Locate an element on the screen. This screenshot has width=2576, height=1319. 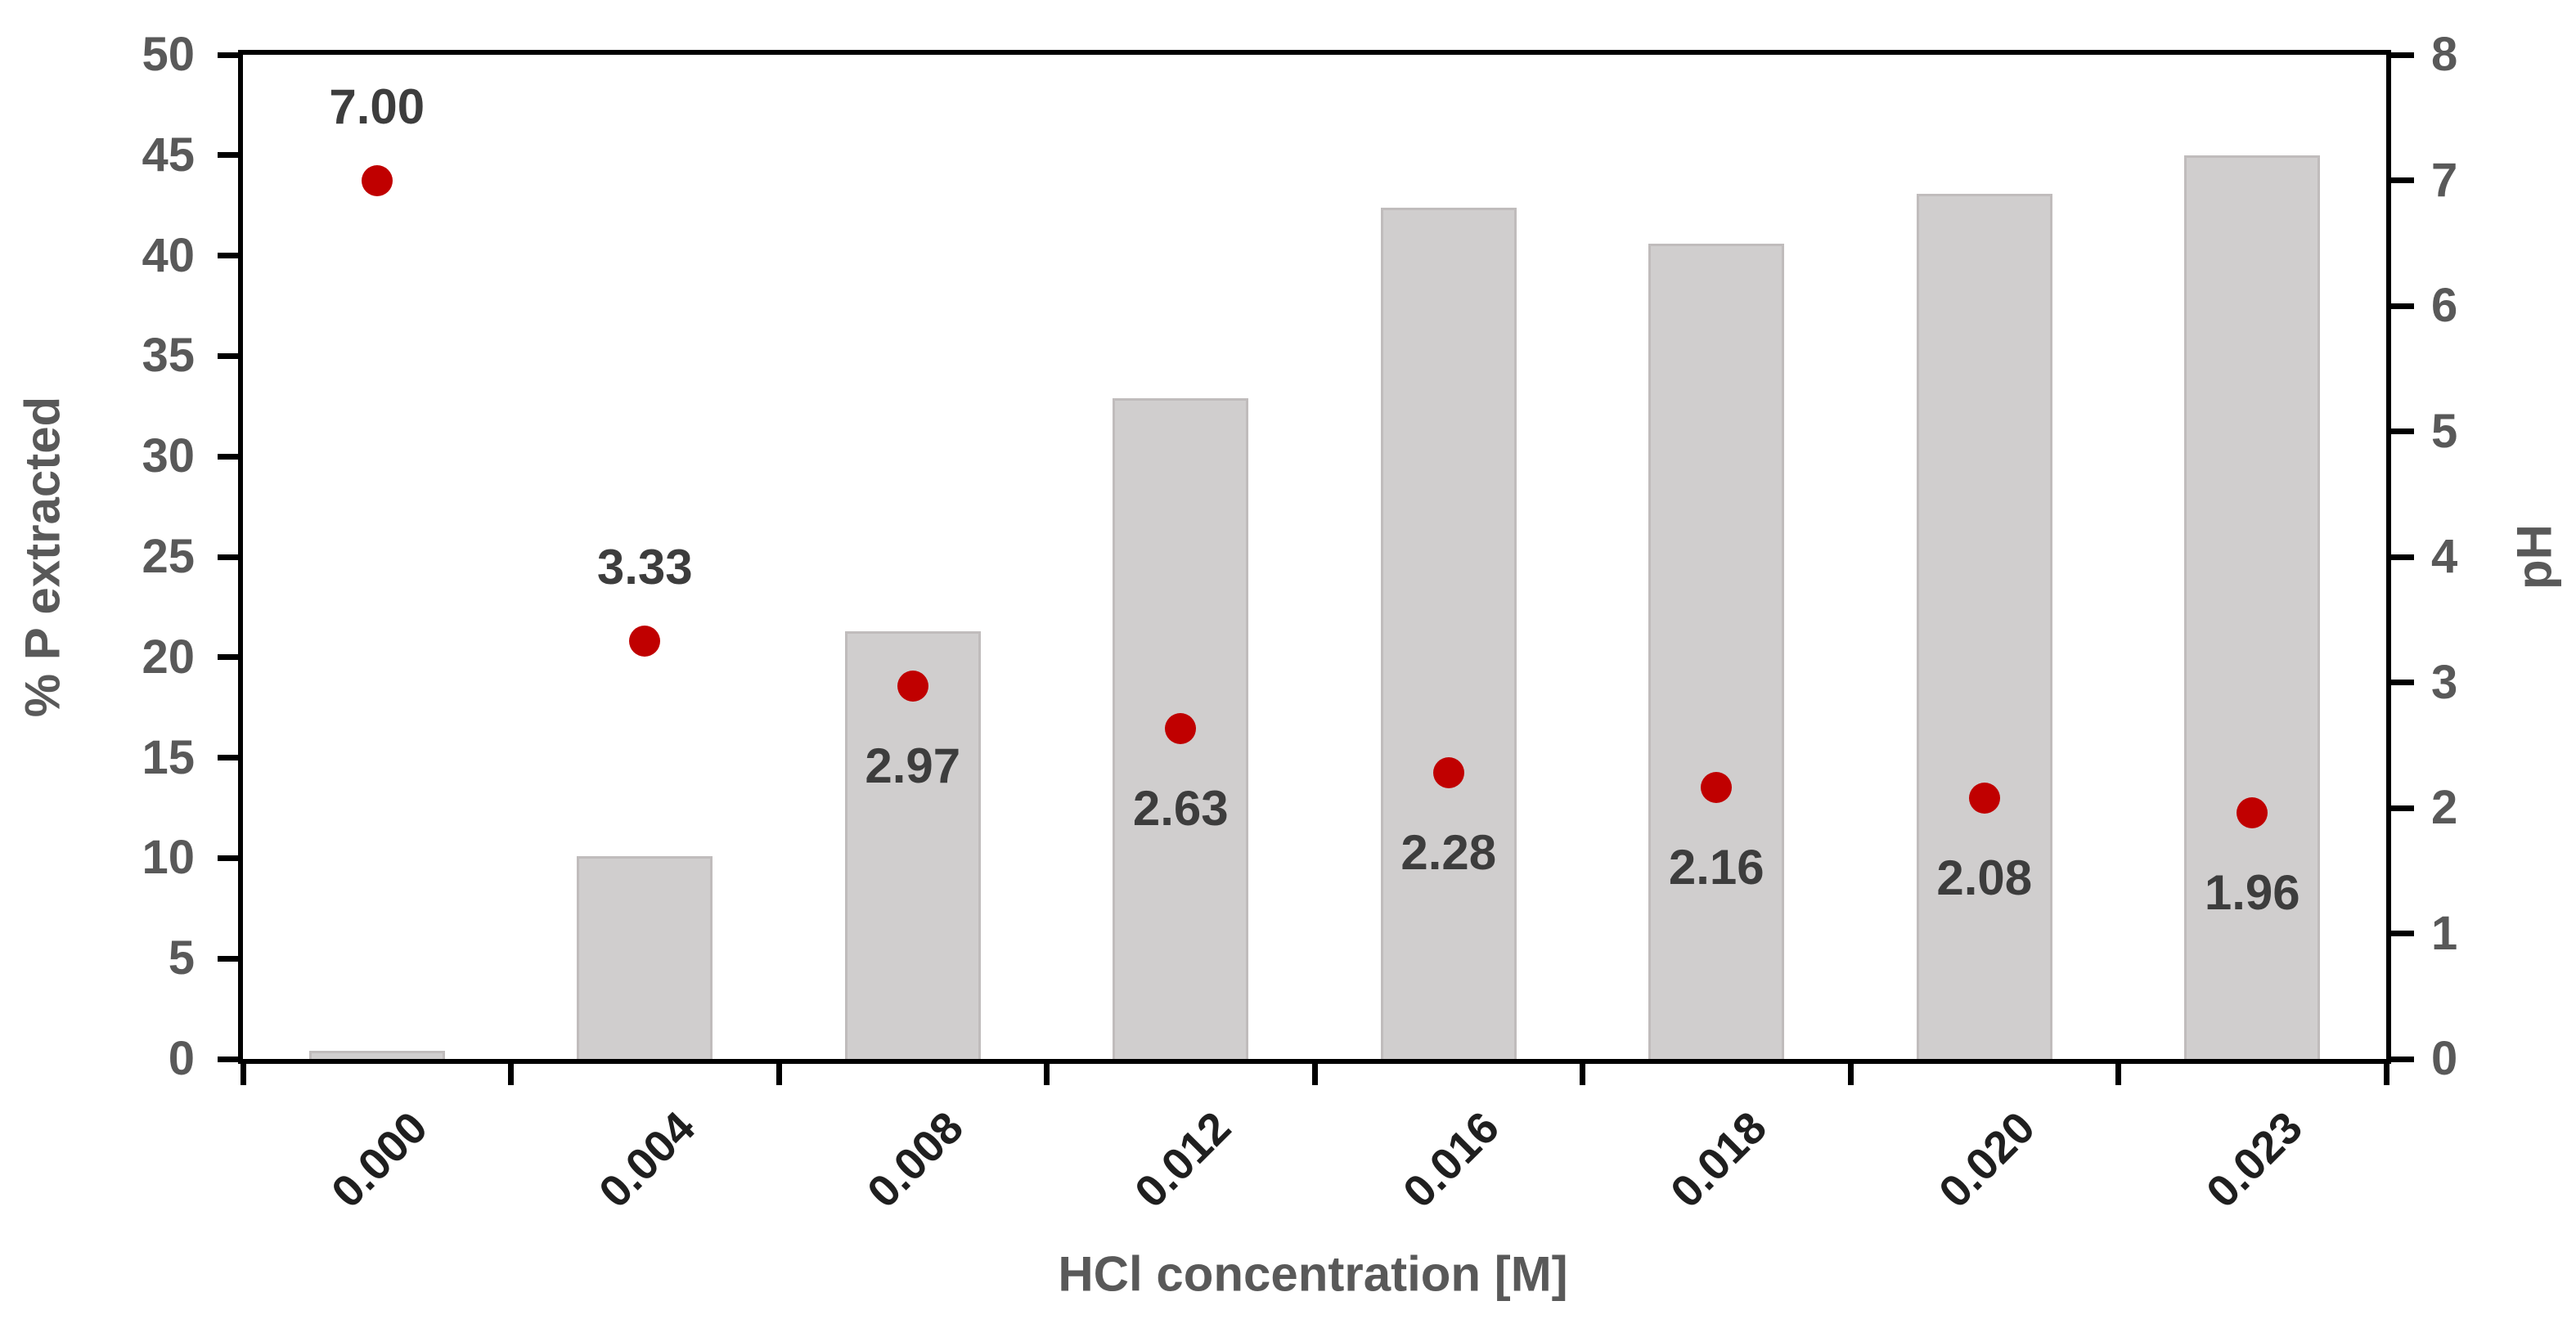
x-axis-tick-label: 0.004 is located at coordinates (647, 1159).